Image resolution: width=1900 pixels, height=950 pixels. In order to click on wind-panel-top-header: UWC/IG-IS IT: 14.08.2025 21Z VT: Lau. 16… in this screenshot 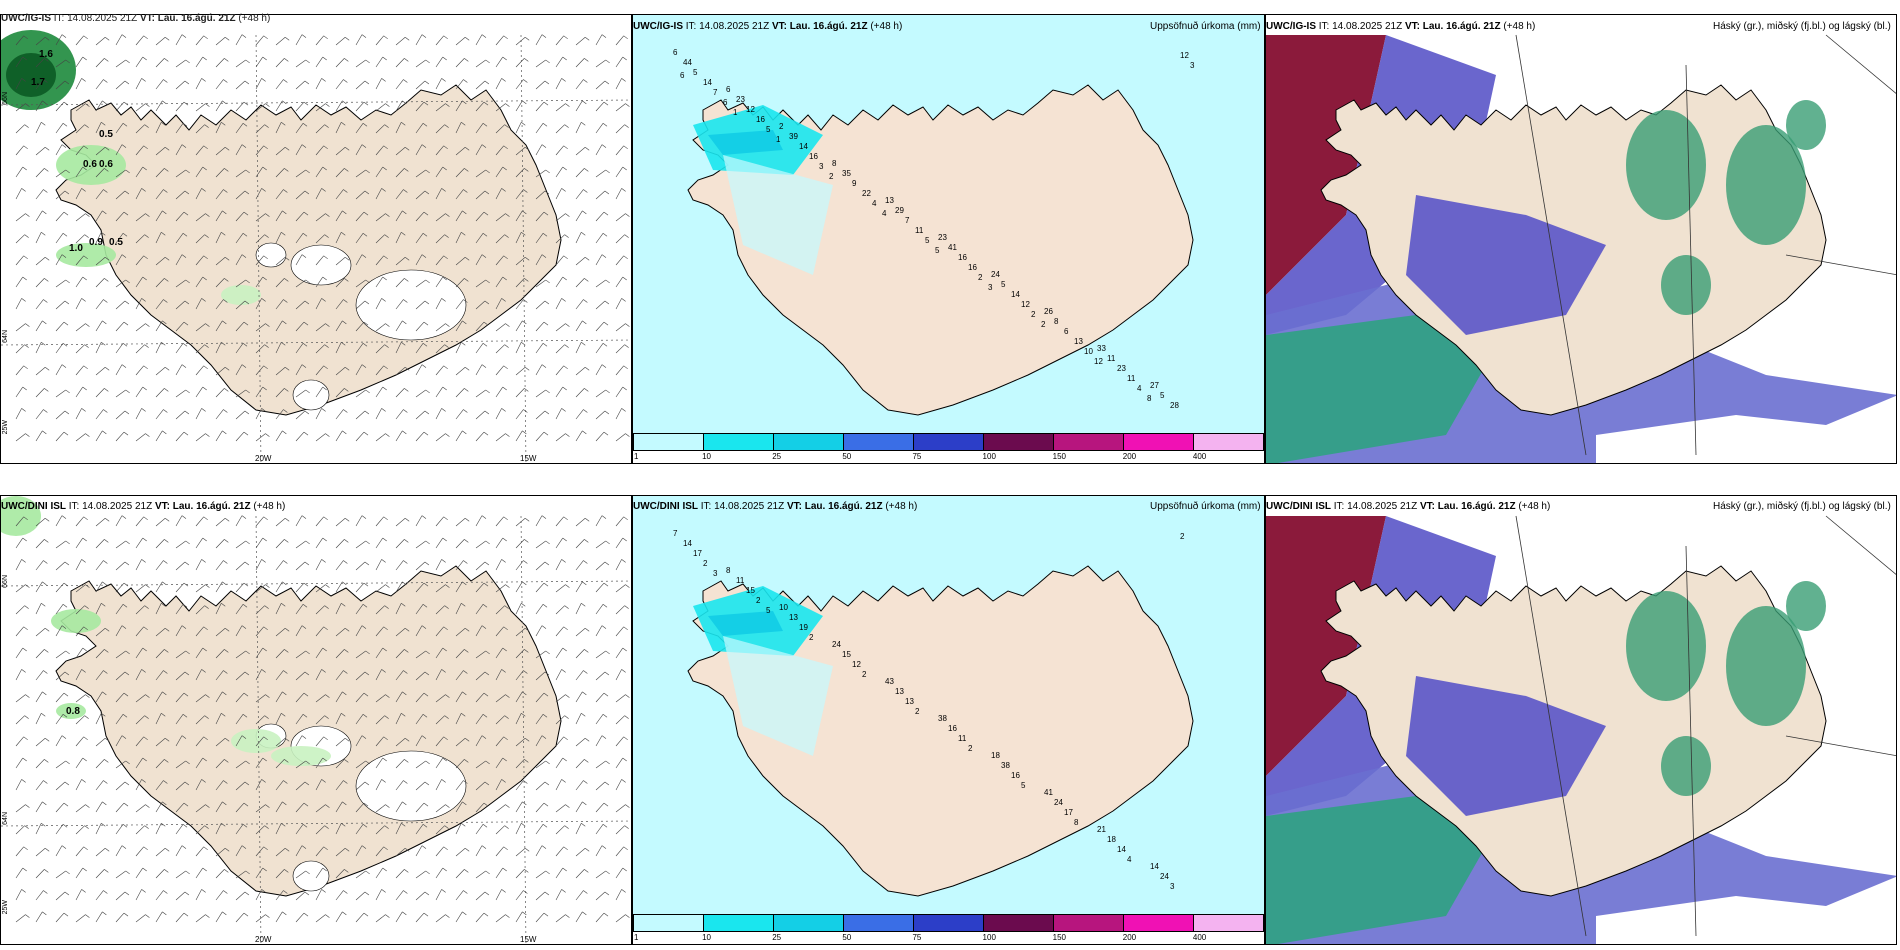, I will do `click(136, 18)`.